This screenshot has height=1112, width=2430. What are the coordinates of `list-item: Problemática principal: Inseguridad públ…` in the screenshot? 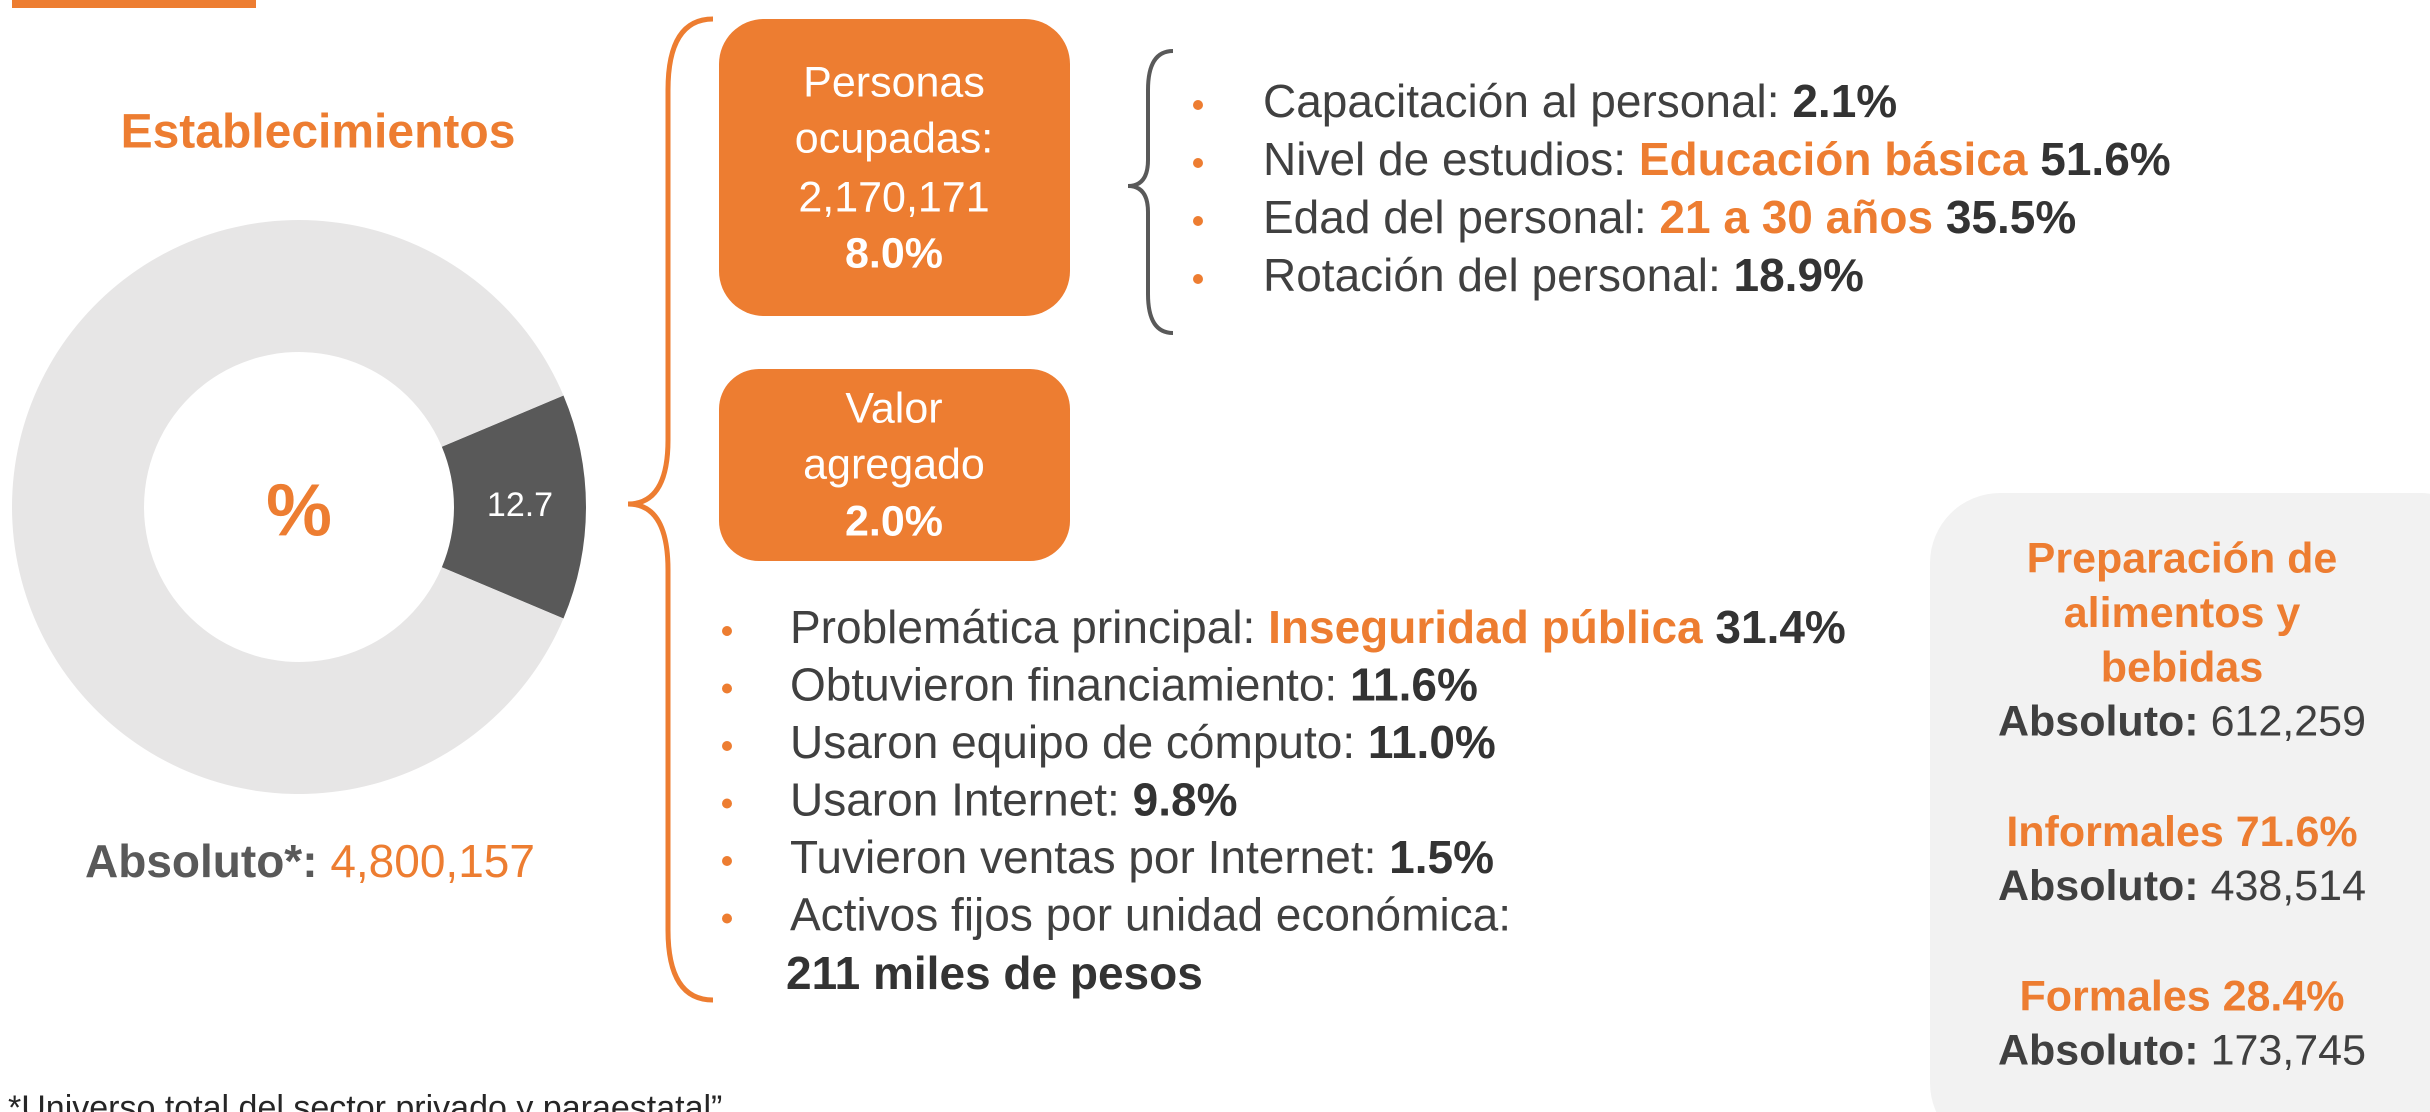 It's located at (1318, 627).